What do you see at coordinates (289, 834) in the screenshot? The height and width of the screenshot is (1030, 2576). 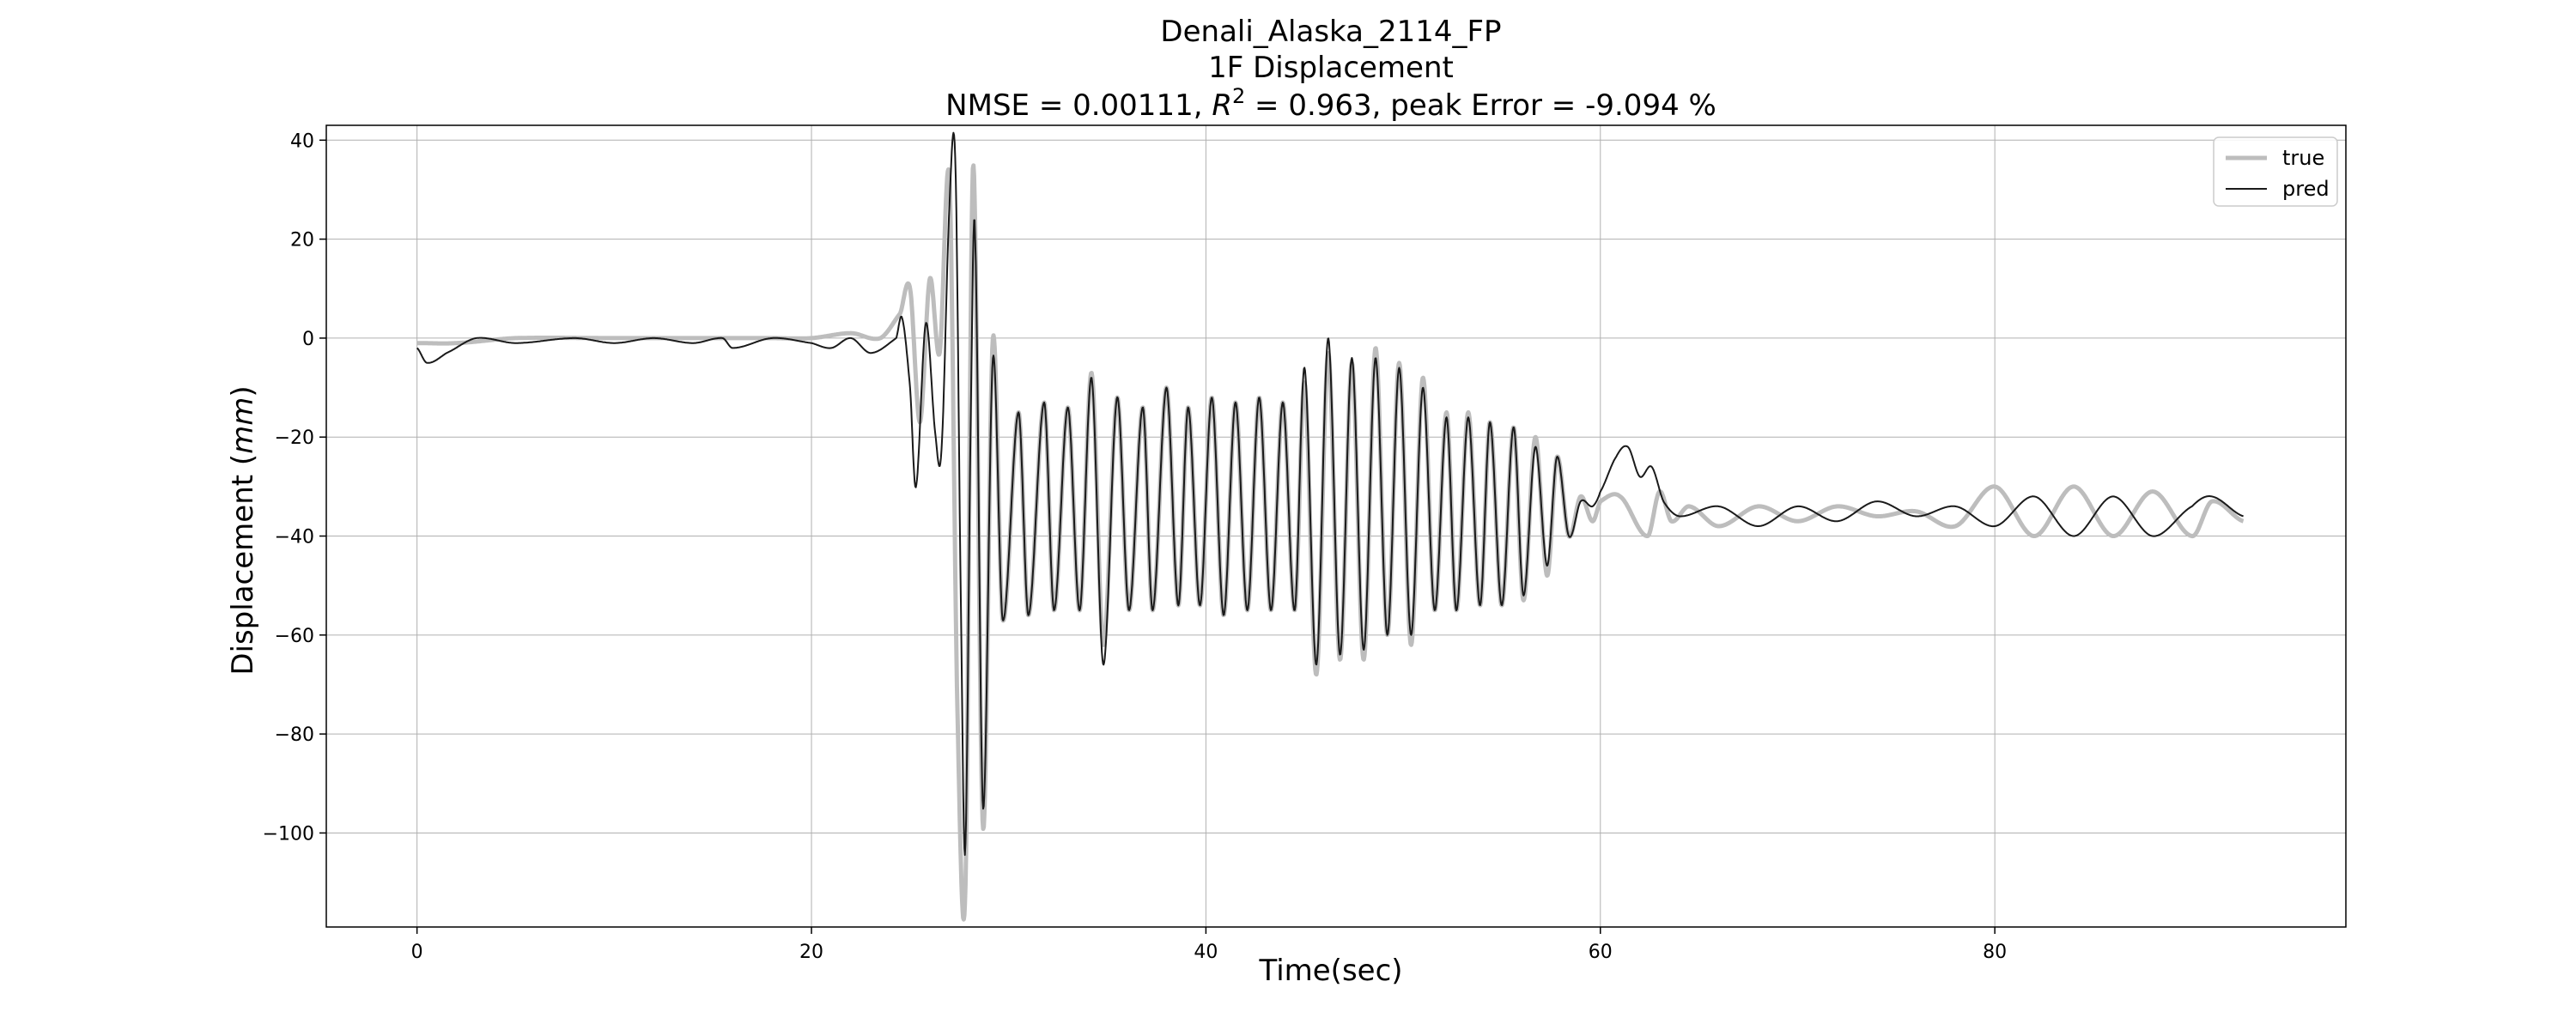 I see `y-tick-label: −100` at bounding box center [289, 834].